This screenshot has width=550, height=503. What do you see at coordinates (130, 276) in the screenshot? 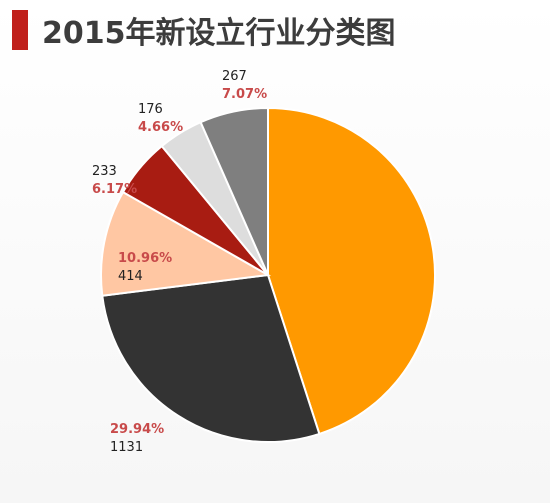
I see `slice-count-label-2: 414` at bounding box center [130, 276].